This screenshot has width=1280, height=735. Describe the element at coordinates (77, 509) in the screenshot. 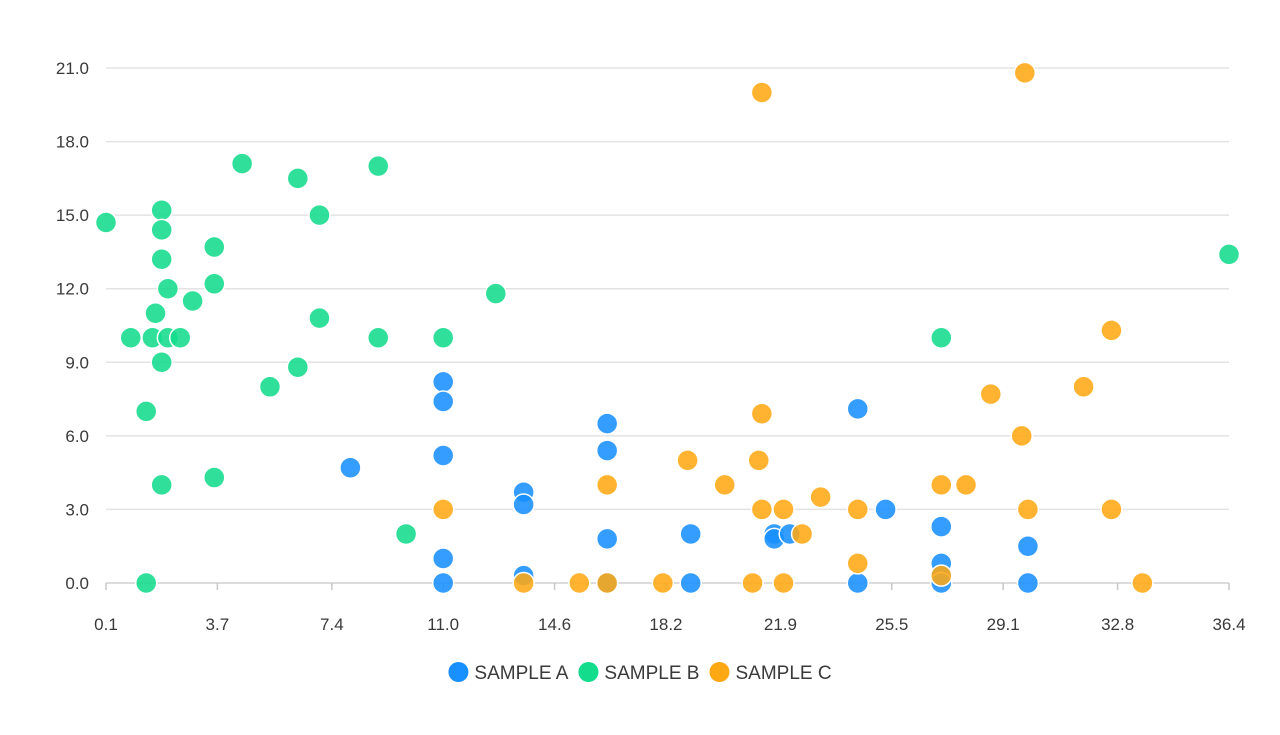

I see `y-tick-label: 3.0` at that location.